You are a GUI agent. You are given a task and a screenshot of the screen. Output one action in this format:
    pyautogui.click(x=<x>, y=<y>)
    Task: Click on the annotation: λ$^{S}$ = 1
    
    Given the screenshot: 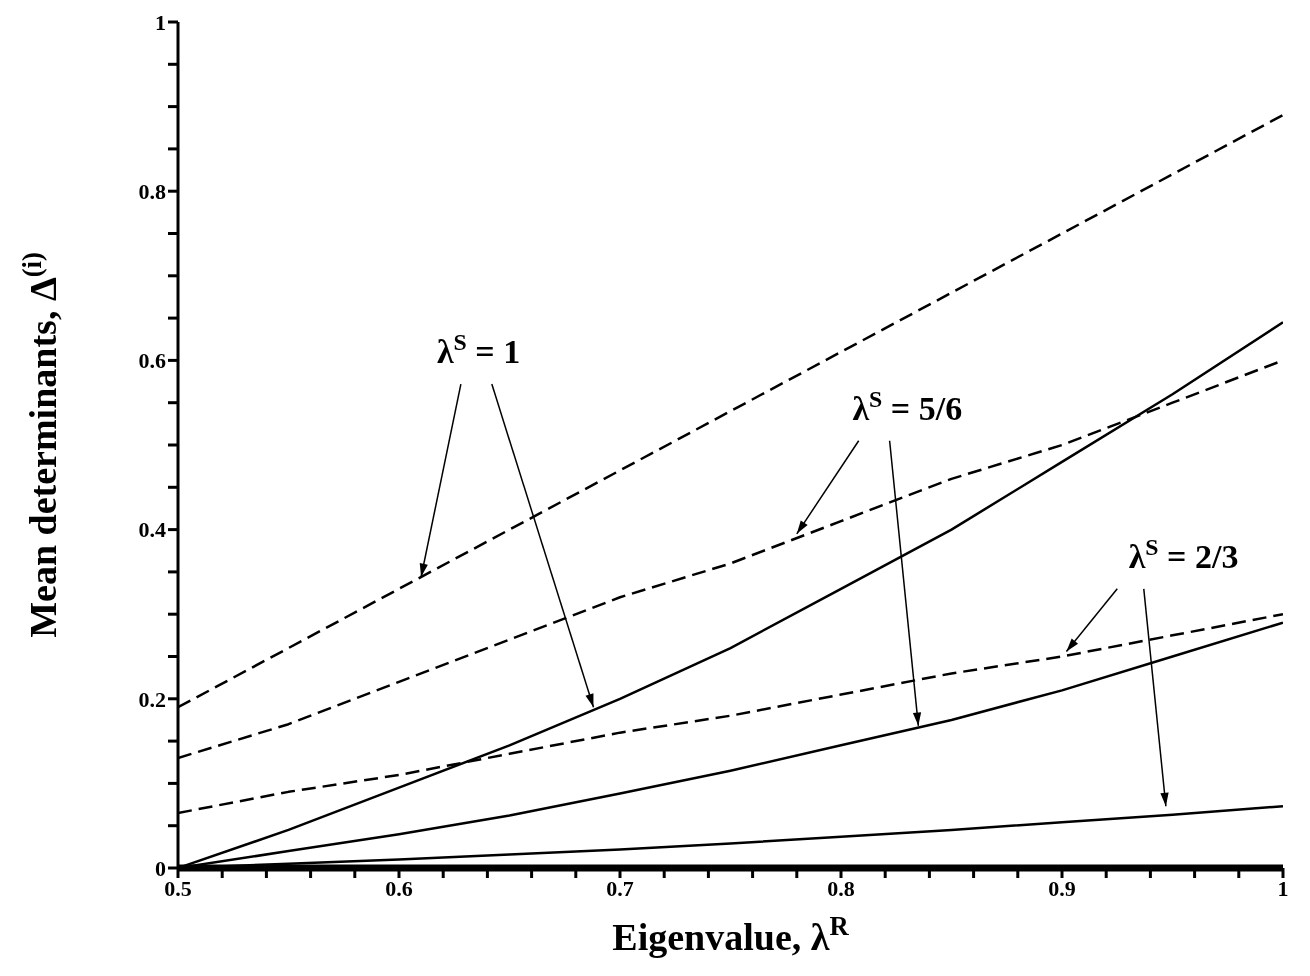 What is the action you would take?
    pyautogui.click(x=478, y=349)
    